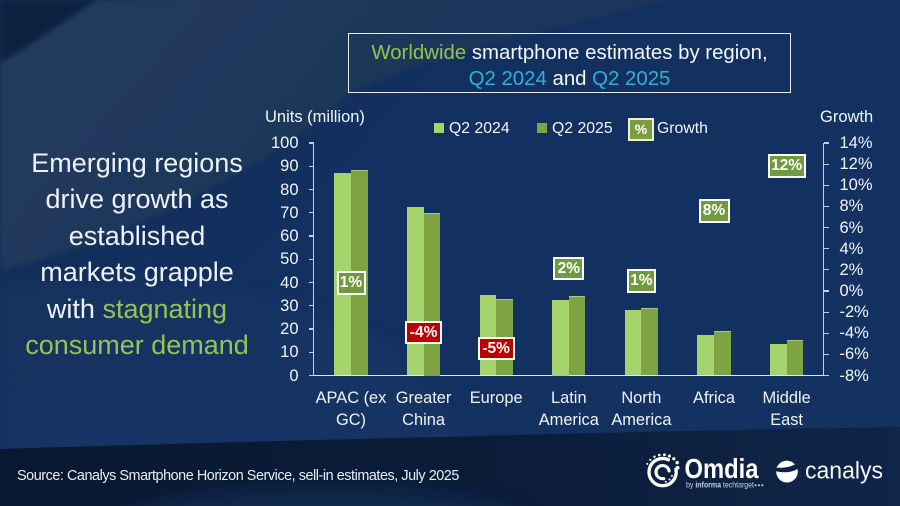 This screenshot has height=506, width=900. I want to click on svg-text: canalys, so click(844, 470).